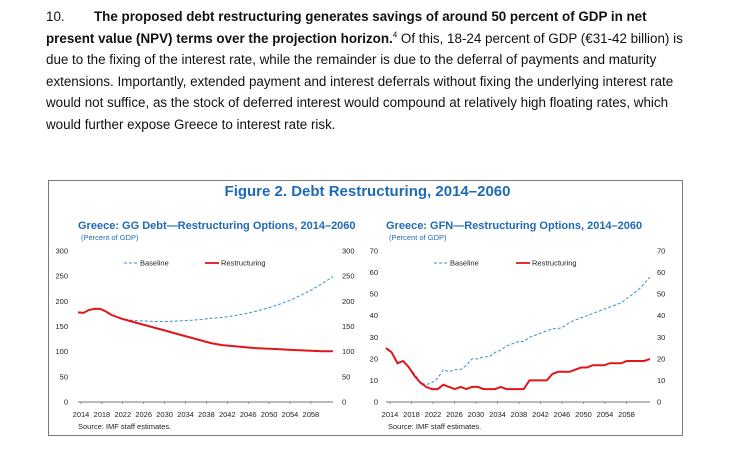  Describe the element at coordinates (348, 351) in the screenshot. I see `y-tick-label-right: 100` at that location.